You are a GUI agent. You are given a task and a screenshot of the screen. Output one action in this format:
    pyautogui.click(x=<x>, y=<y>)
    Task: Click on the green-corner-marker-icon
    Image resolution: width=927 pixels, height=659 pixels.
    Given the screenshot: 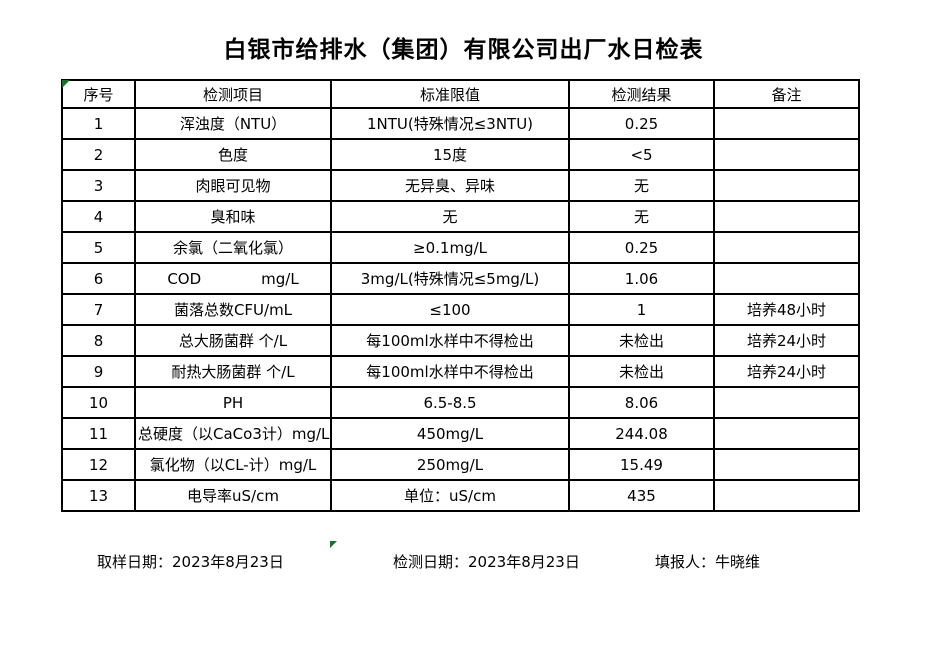 What is the action you would take?
    pyautogui.click(x=66, y=84)
    